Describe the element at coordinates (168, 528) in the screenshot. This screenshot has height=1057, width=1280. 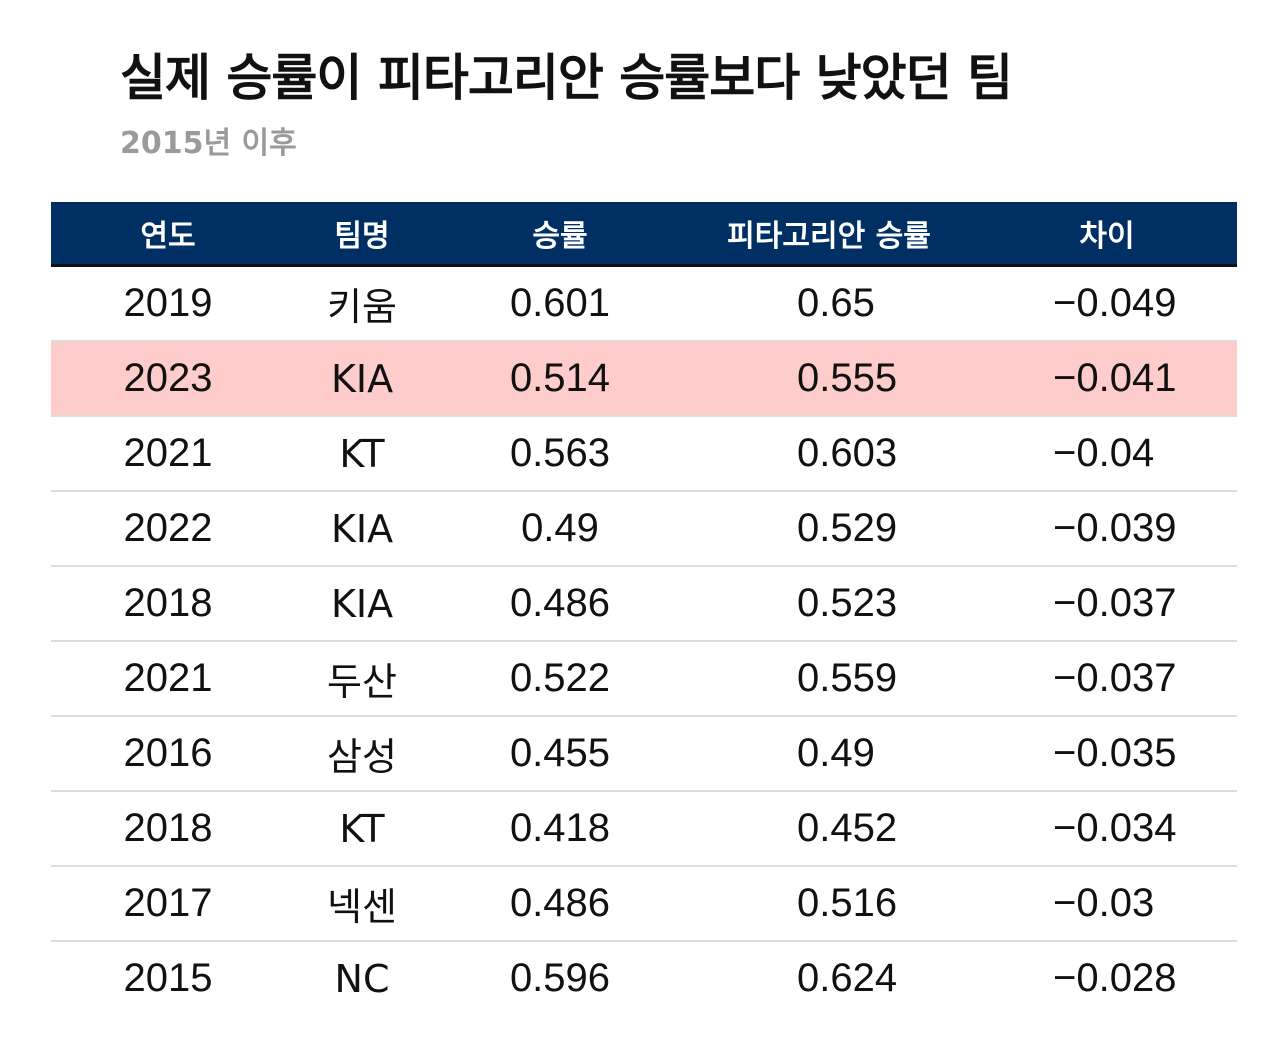
I see `cell-year: 2022` at that location.